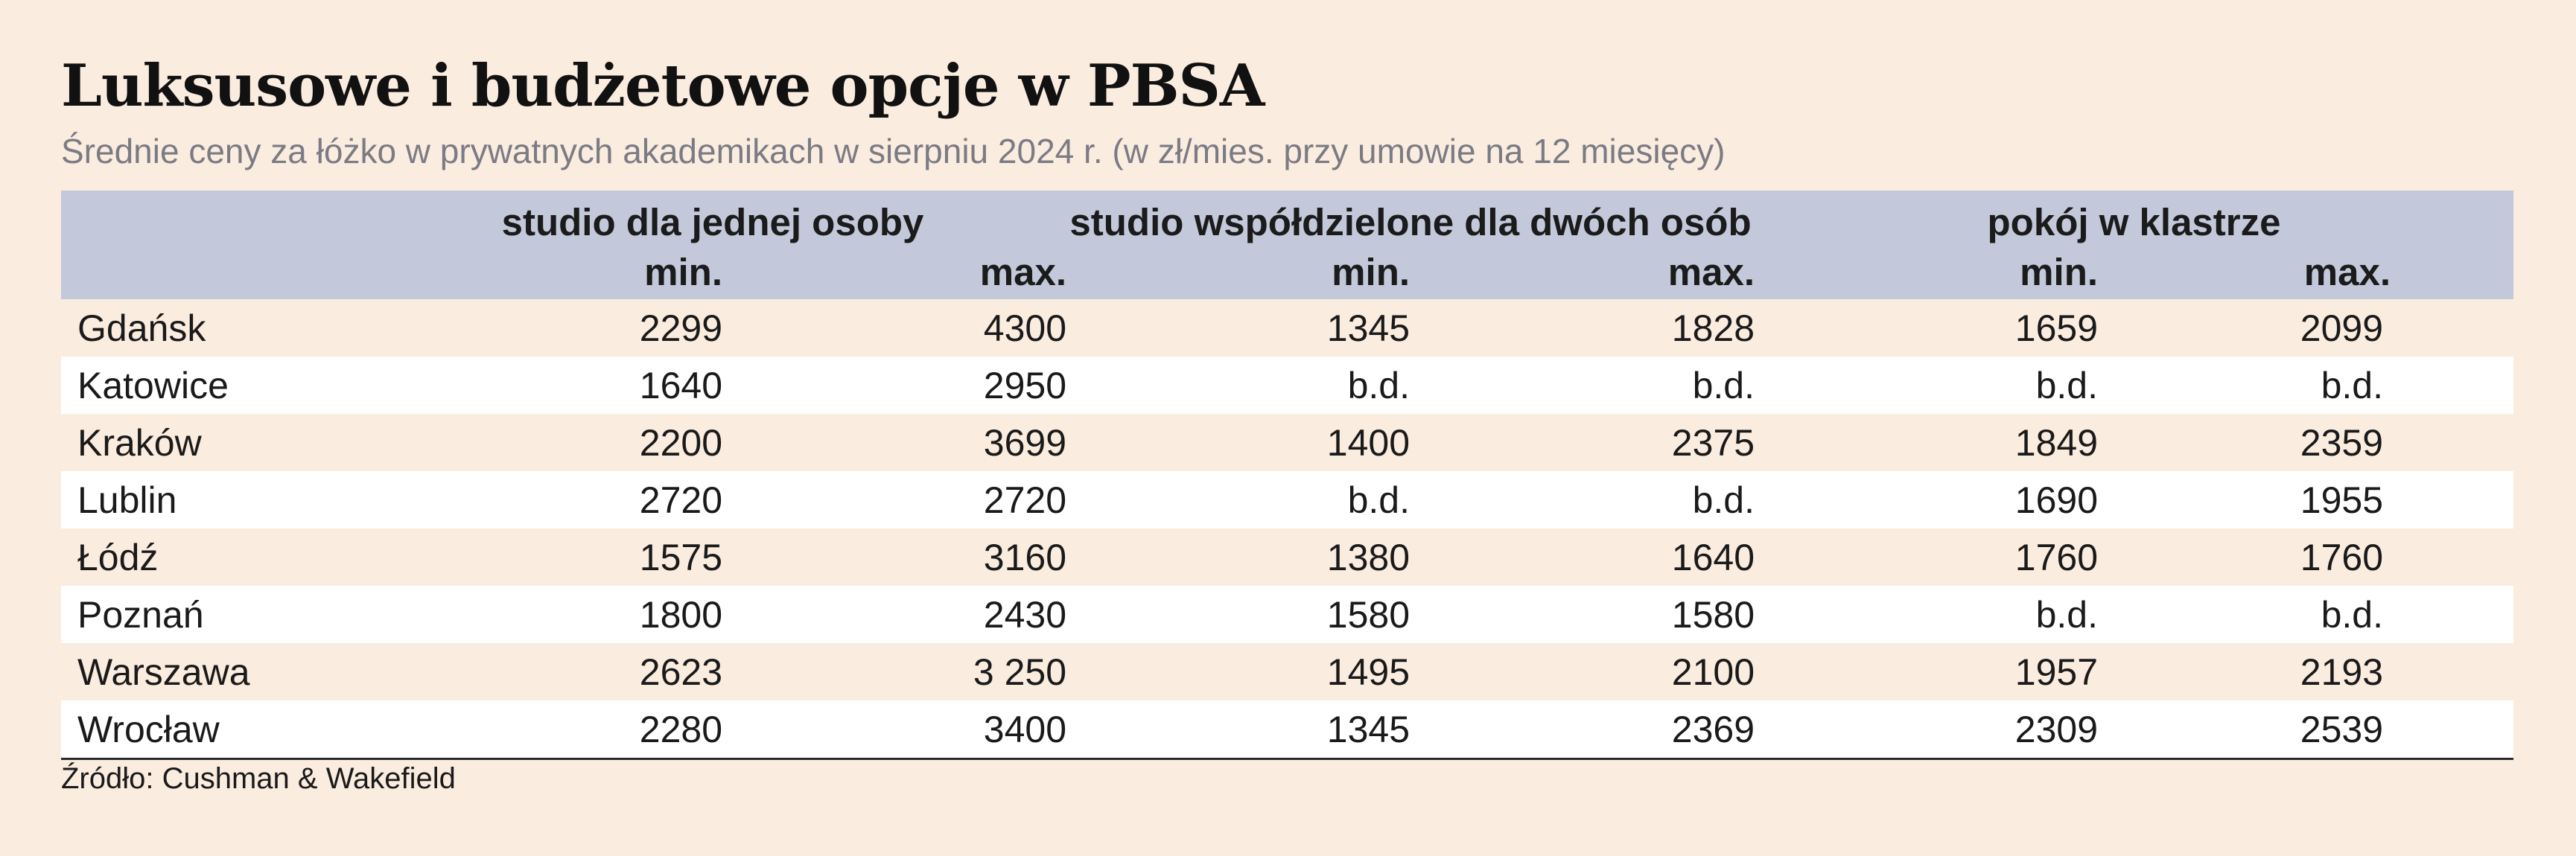 The height and width of the screenshot is (856, 2576). I want to click on table-row: Poznań 1800 2430 1580 1580 b.d. b.d., so click(1287, 614).